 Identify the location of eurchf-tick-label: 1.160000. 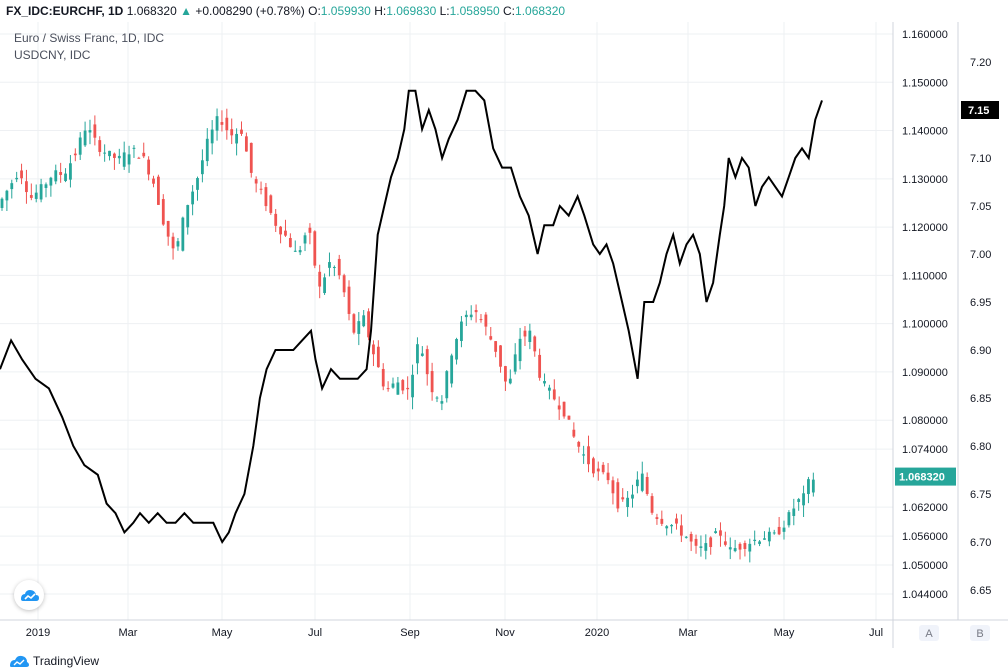
(925, 35).